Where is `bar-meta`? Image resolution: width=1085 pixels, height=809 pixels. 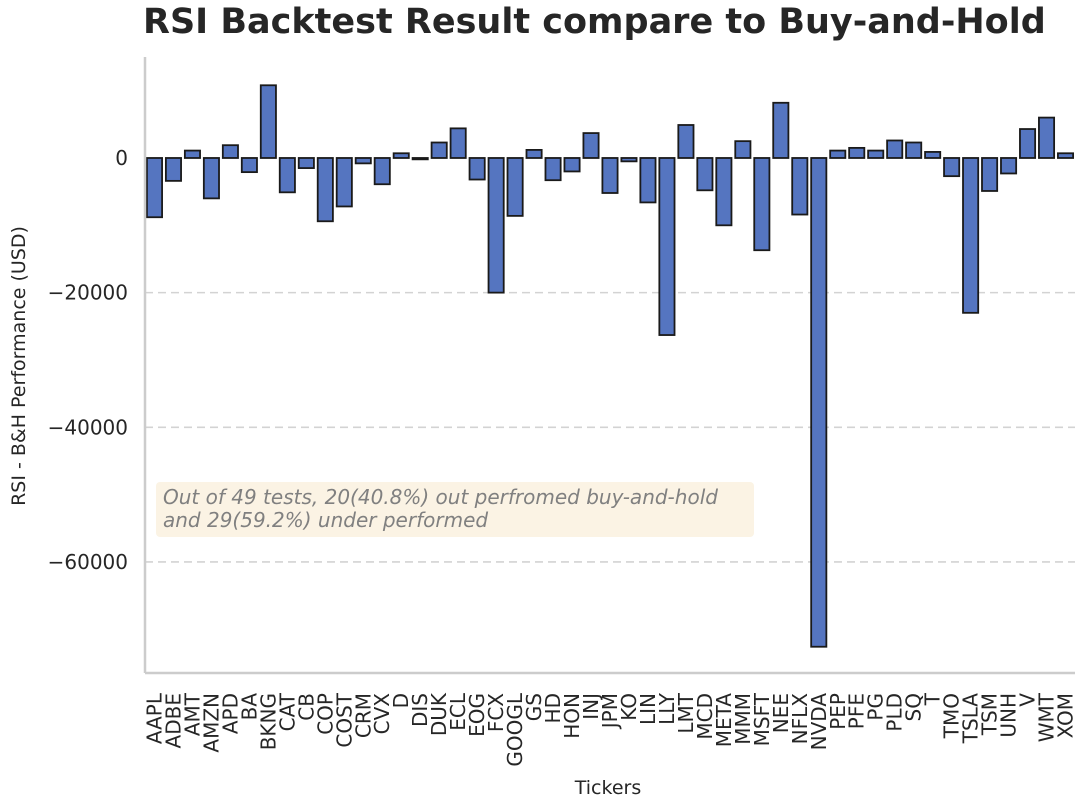
bar-meta is located at coordinates (724, 192).